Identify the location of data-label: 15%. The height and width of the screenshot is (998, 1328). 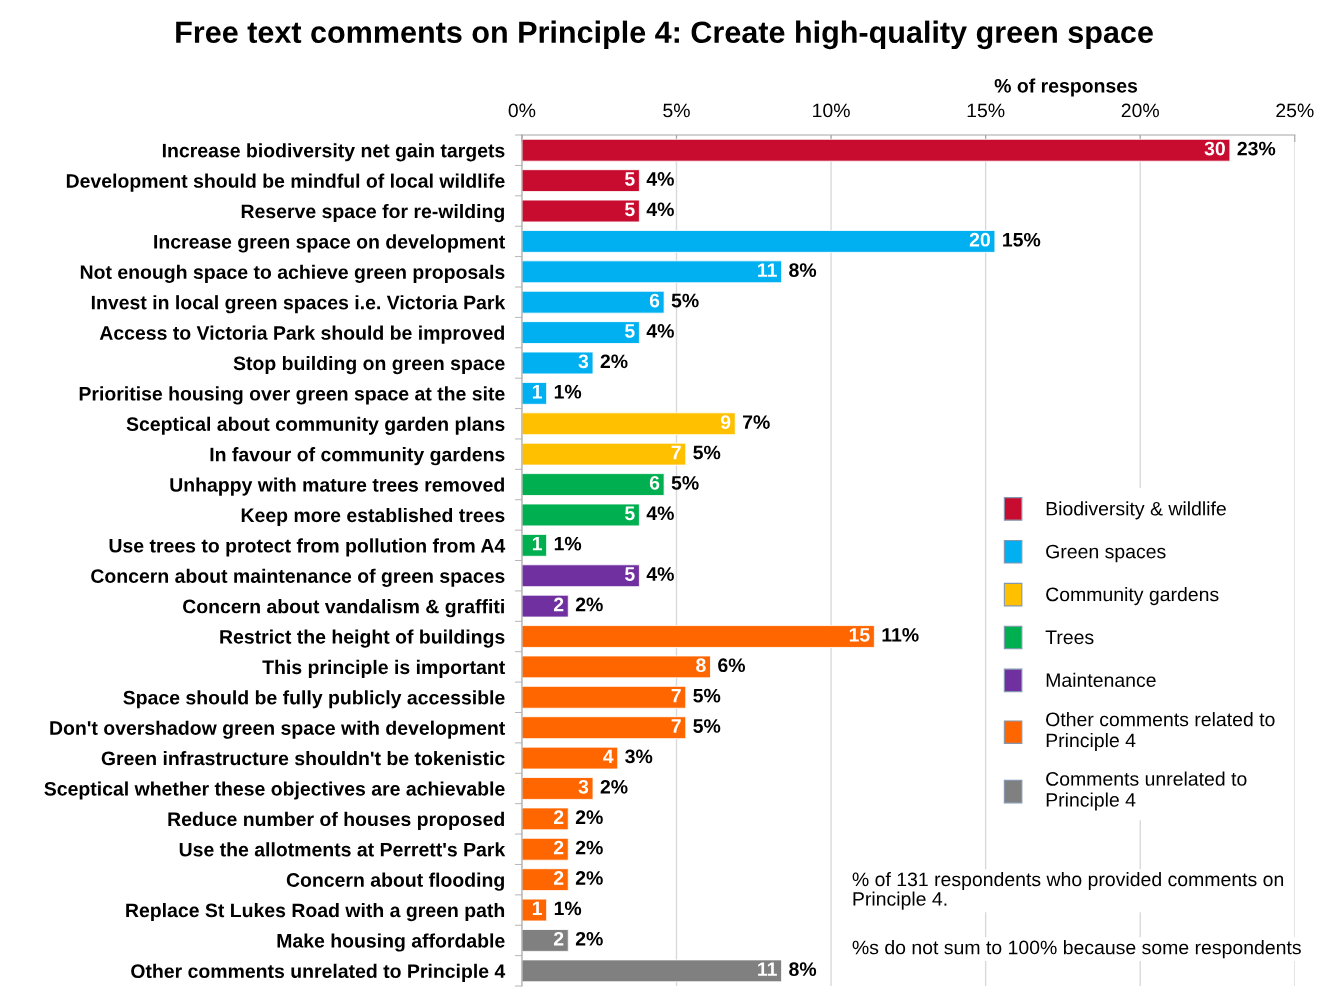
(1022, 239).